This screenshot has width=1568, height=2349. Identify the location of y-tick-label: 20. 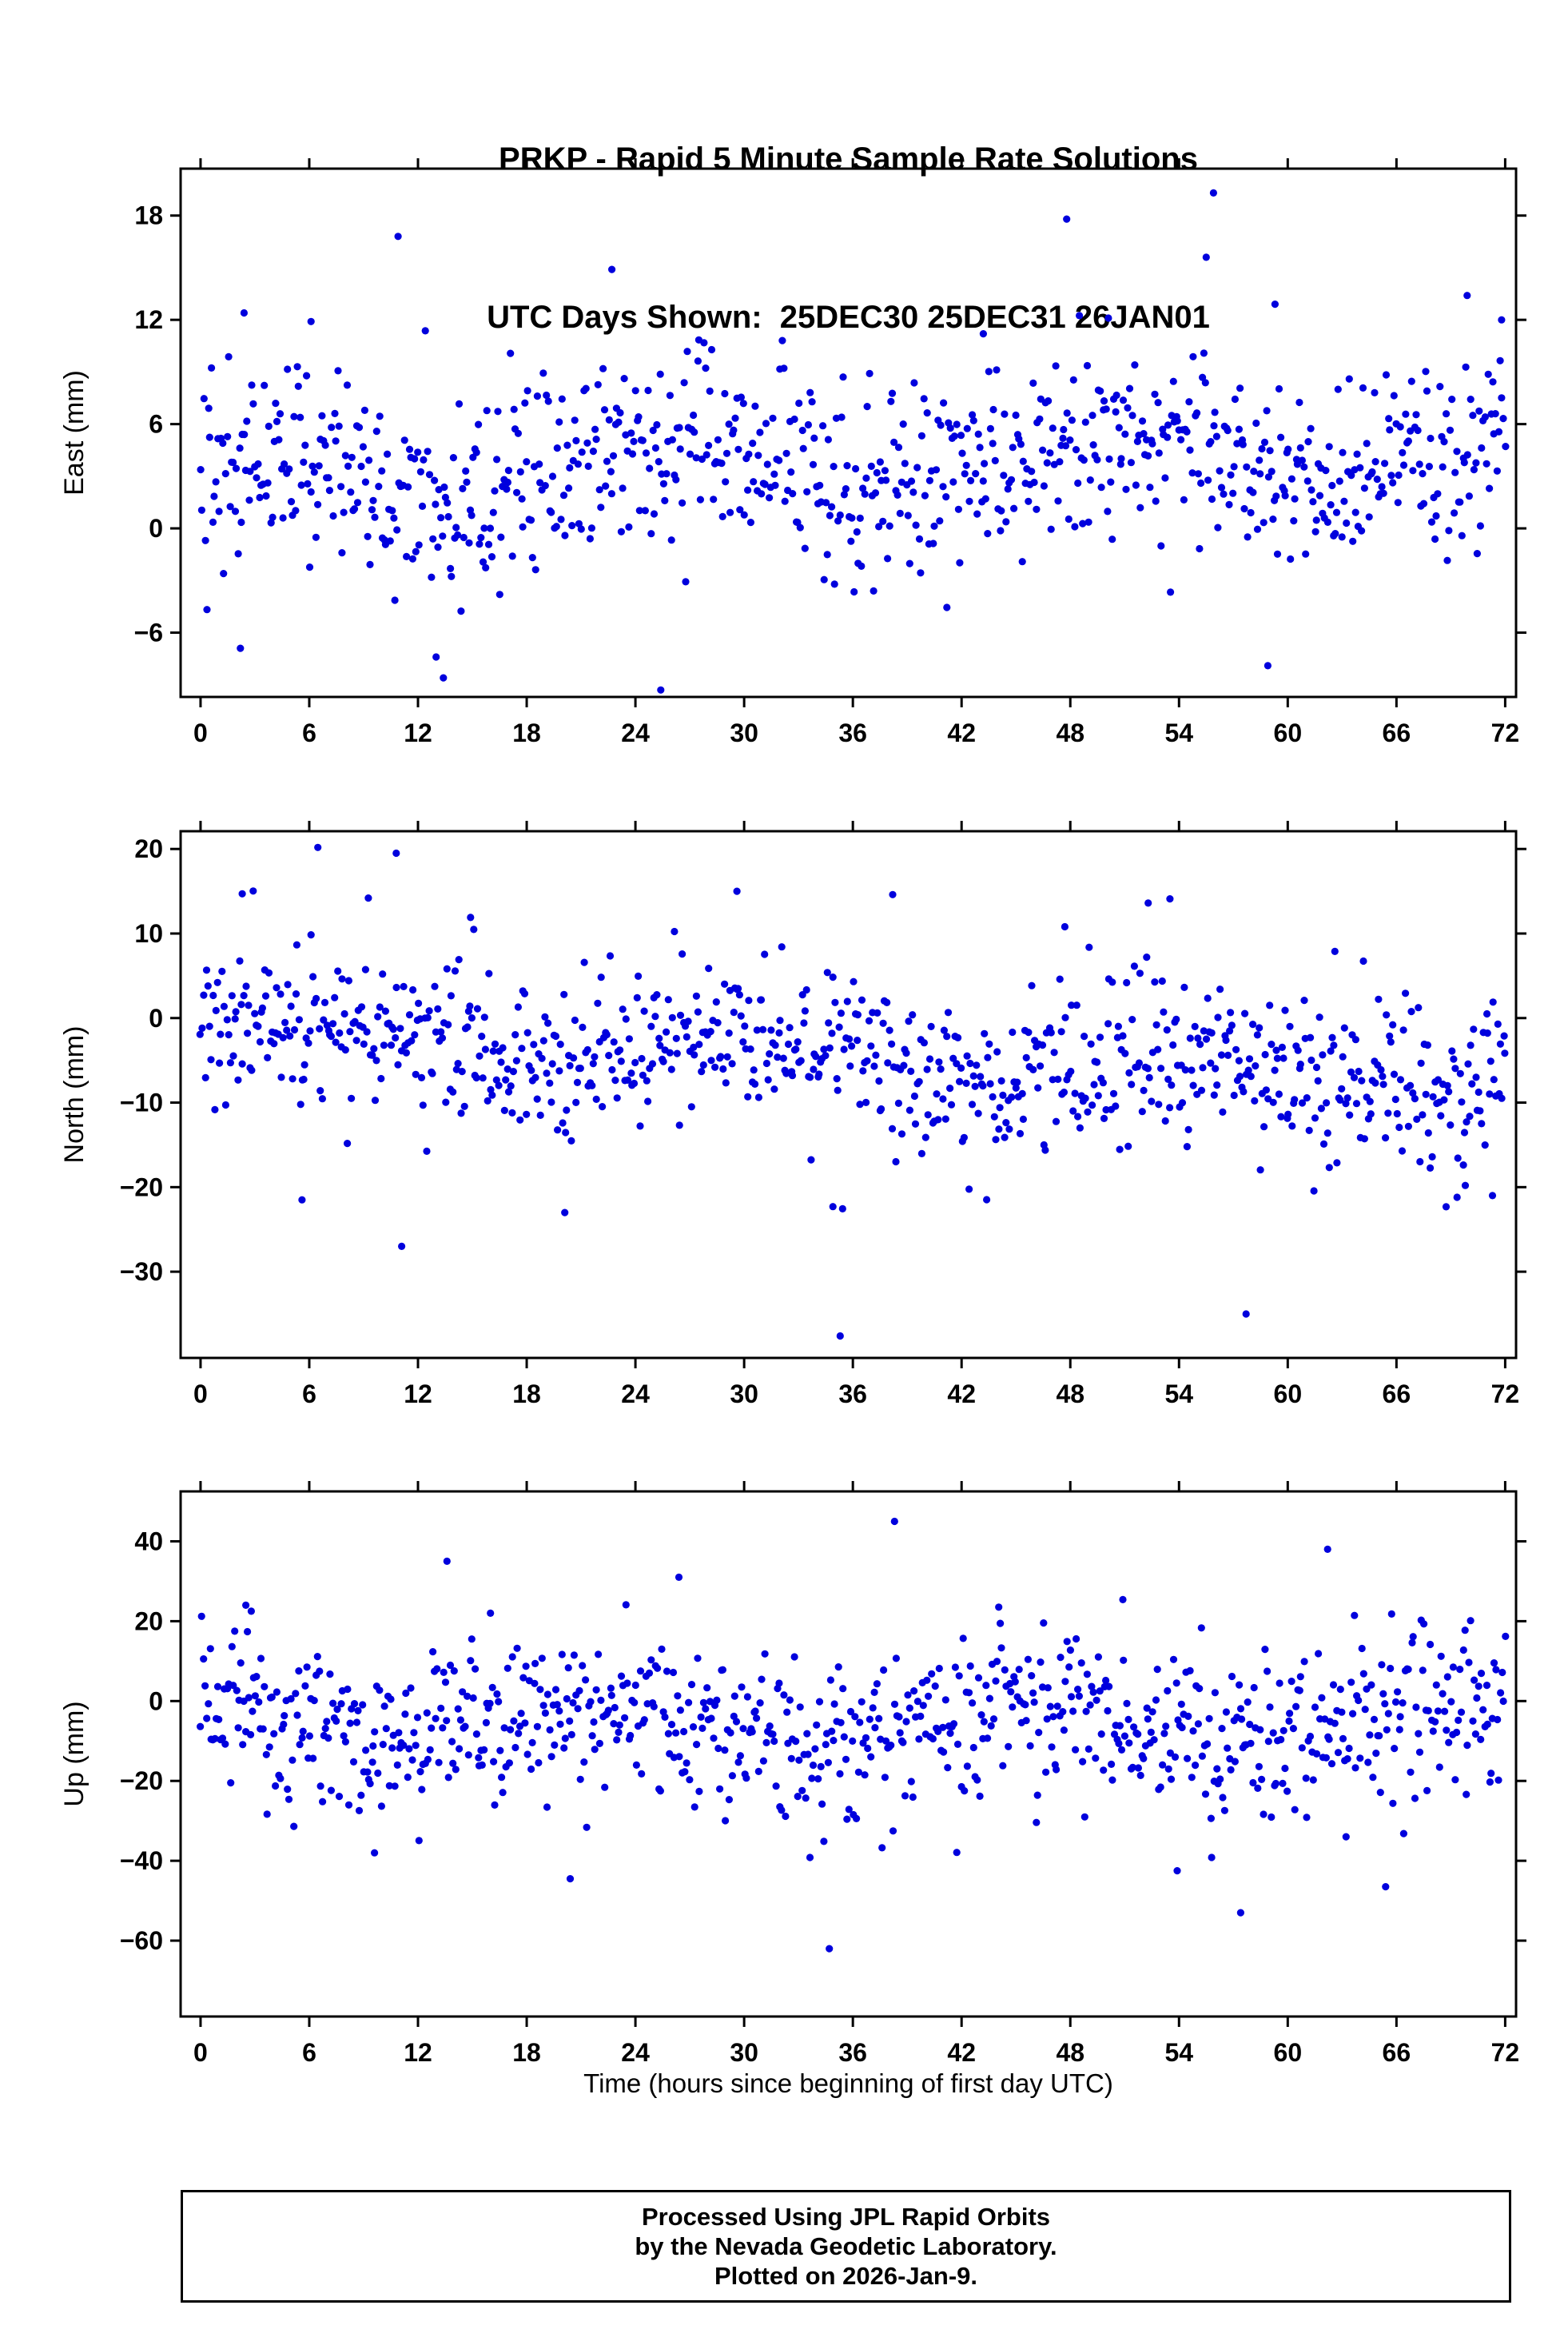
(148, 849).